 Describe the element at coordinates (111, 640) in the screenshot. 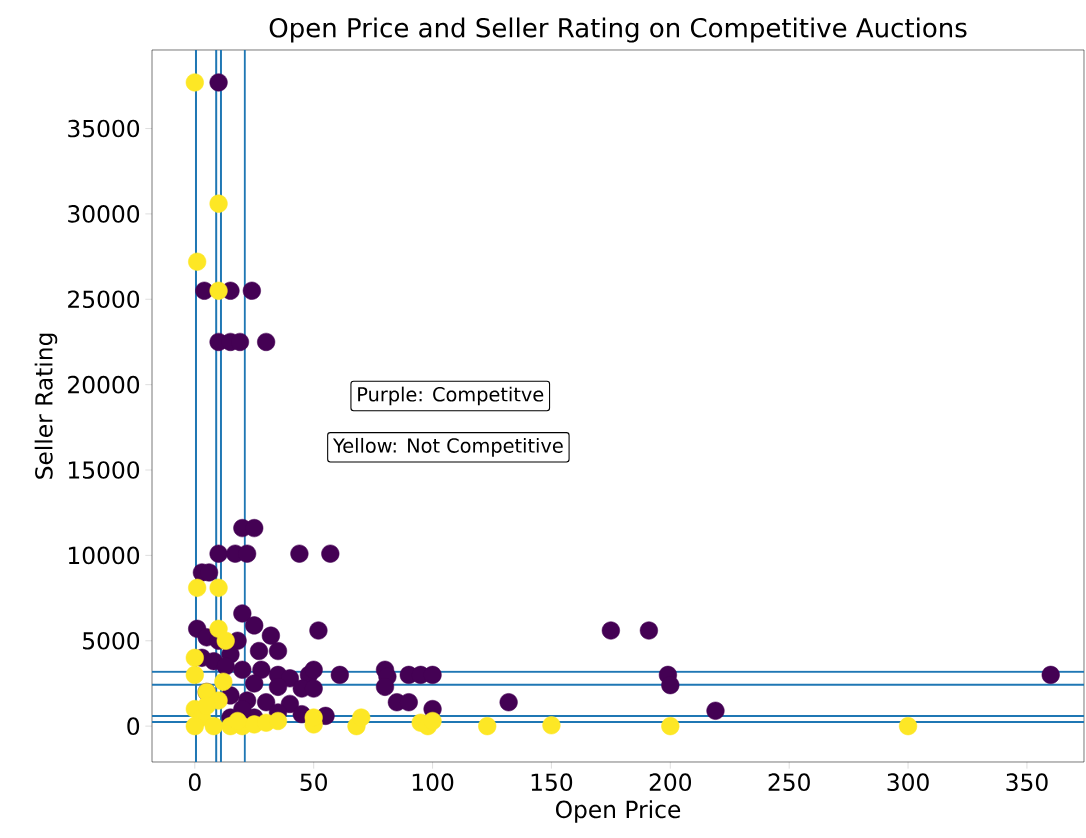

I see `y-tick-label: 5000` at that location.